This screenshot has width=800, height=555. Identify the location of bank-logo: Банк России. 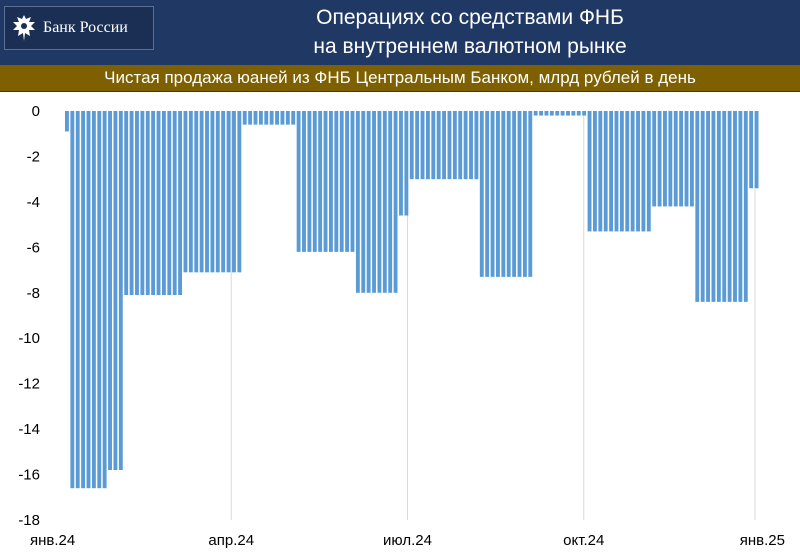
(79, 28).